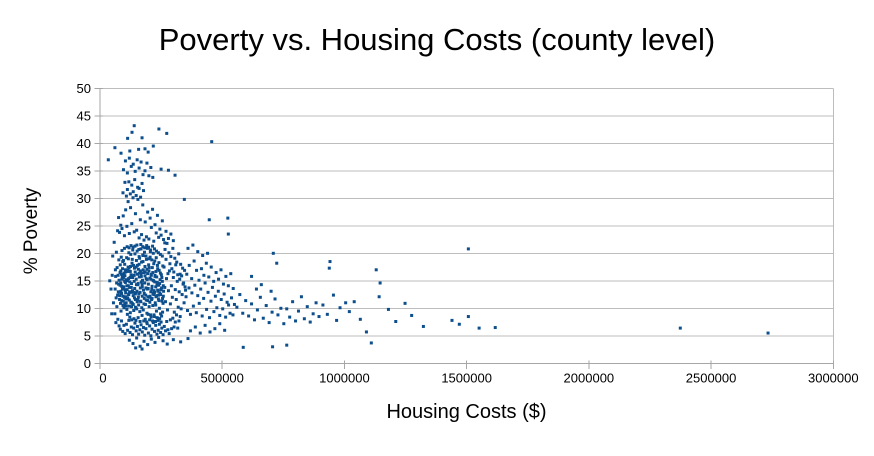 Image resolution: width=874 pixels, height=456 pixels. What do you see at coordinates (84, 198) in the screenshot?
I see `y-tick-label: 30` at bounding box center [84, 198].